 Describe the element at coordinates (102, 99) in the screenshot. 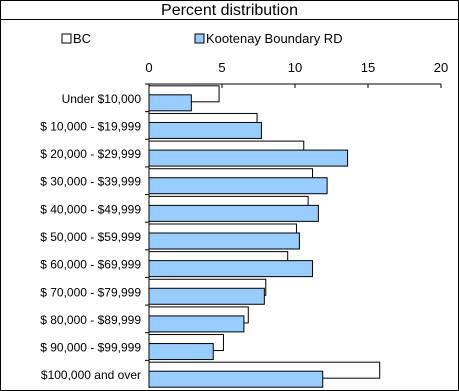

I see `category-label: Under $10,000` at that location.